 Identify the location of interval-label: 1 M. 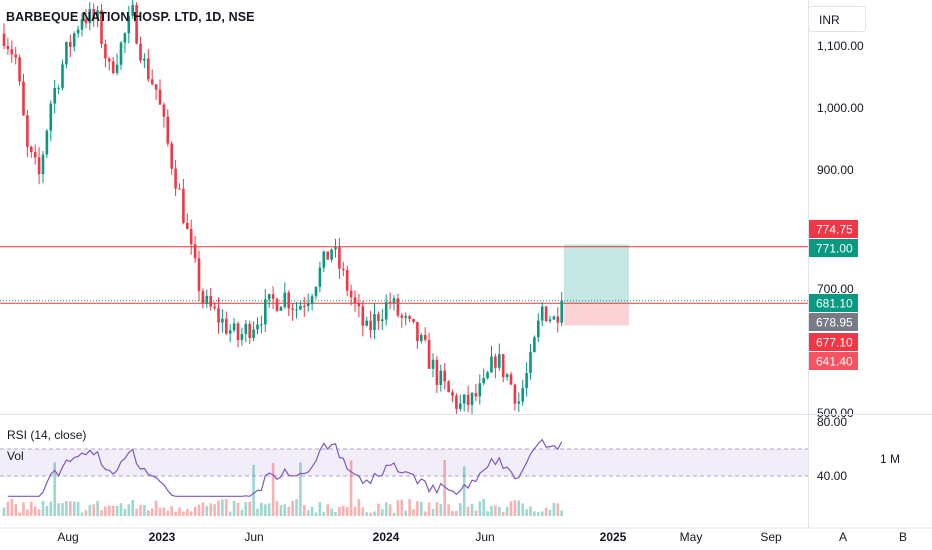
(890, 459).